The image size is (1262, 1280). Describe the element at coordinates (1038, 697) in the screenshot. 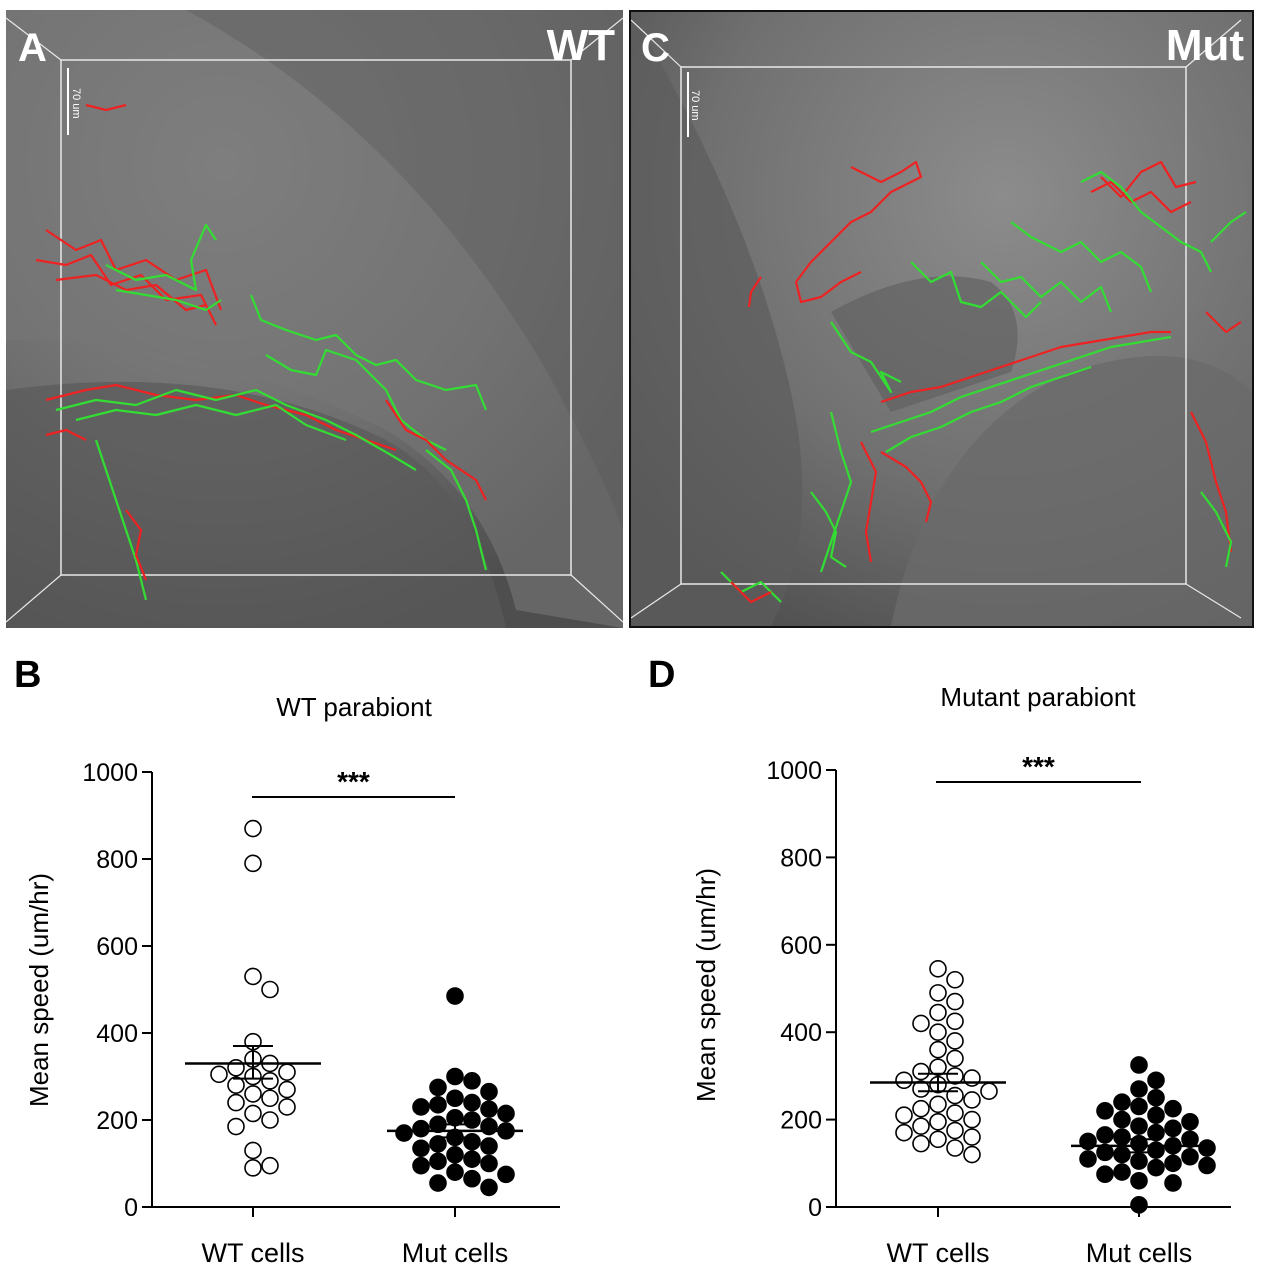

I see `chart-title: Mutant parabiont` at that location.